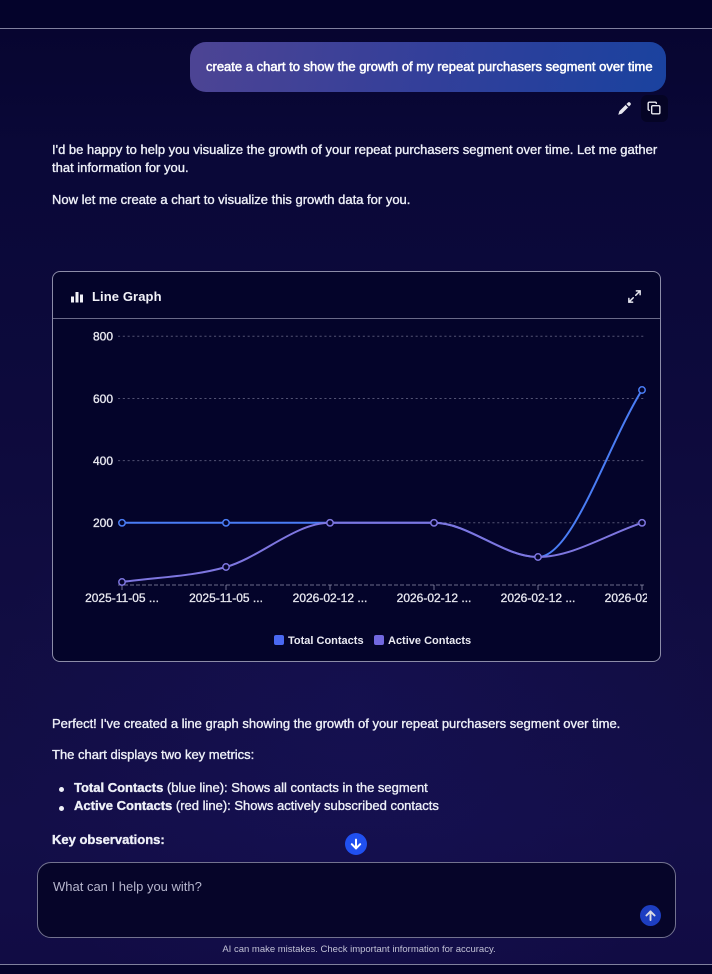 This screenshot has width=712, height=974. I want to click on svg-text: 400, so click(103, 461).